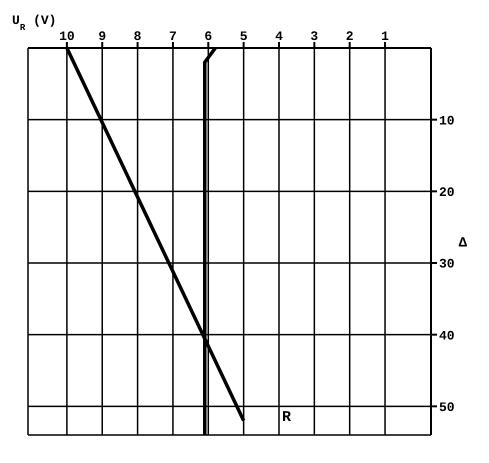 The width and height of the screenshot is (489, 463). Describe the element at coordinates (138, 36) in the screenshot. I see `x-tick-label: 8` at that location.